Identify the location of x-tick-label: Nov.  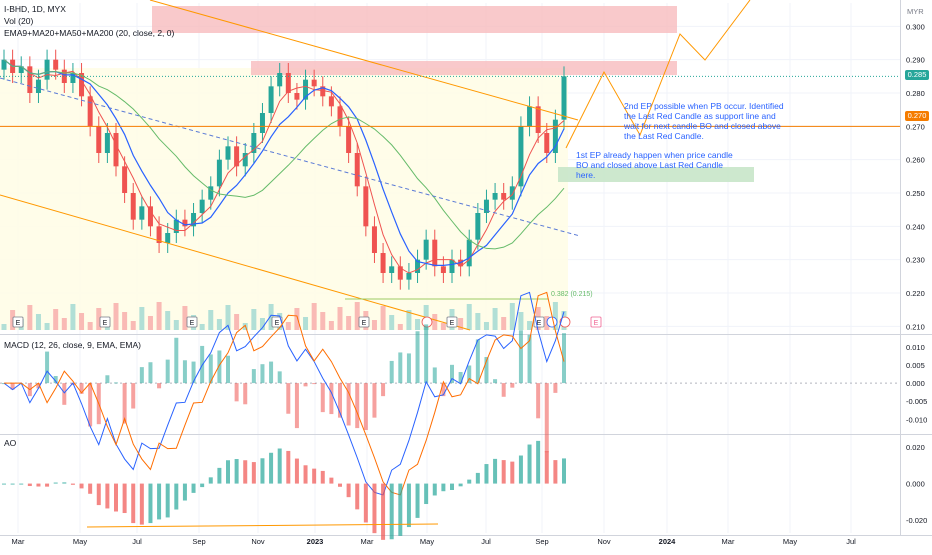
(604, 541).